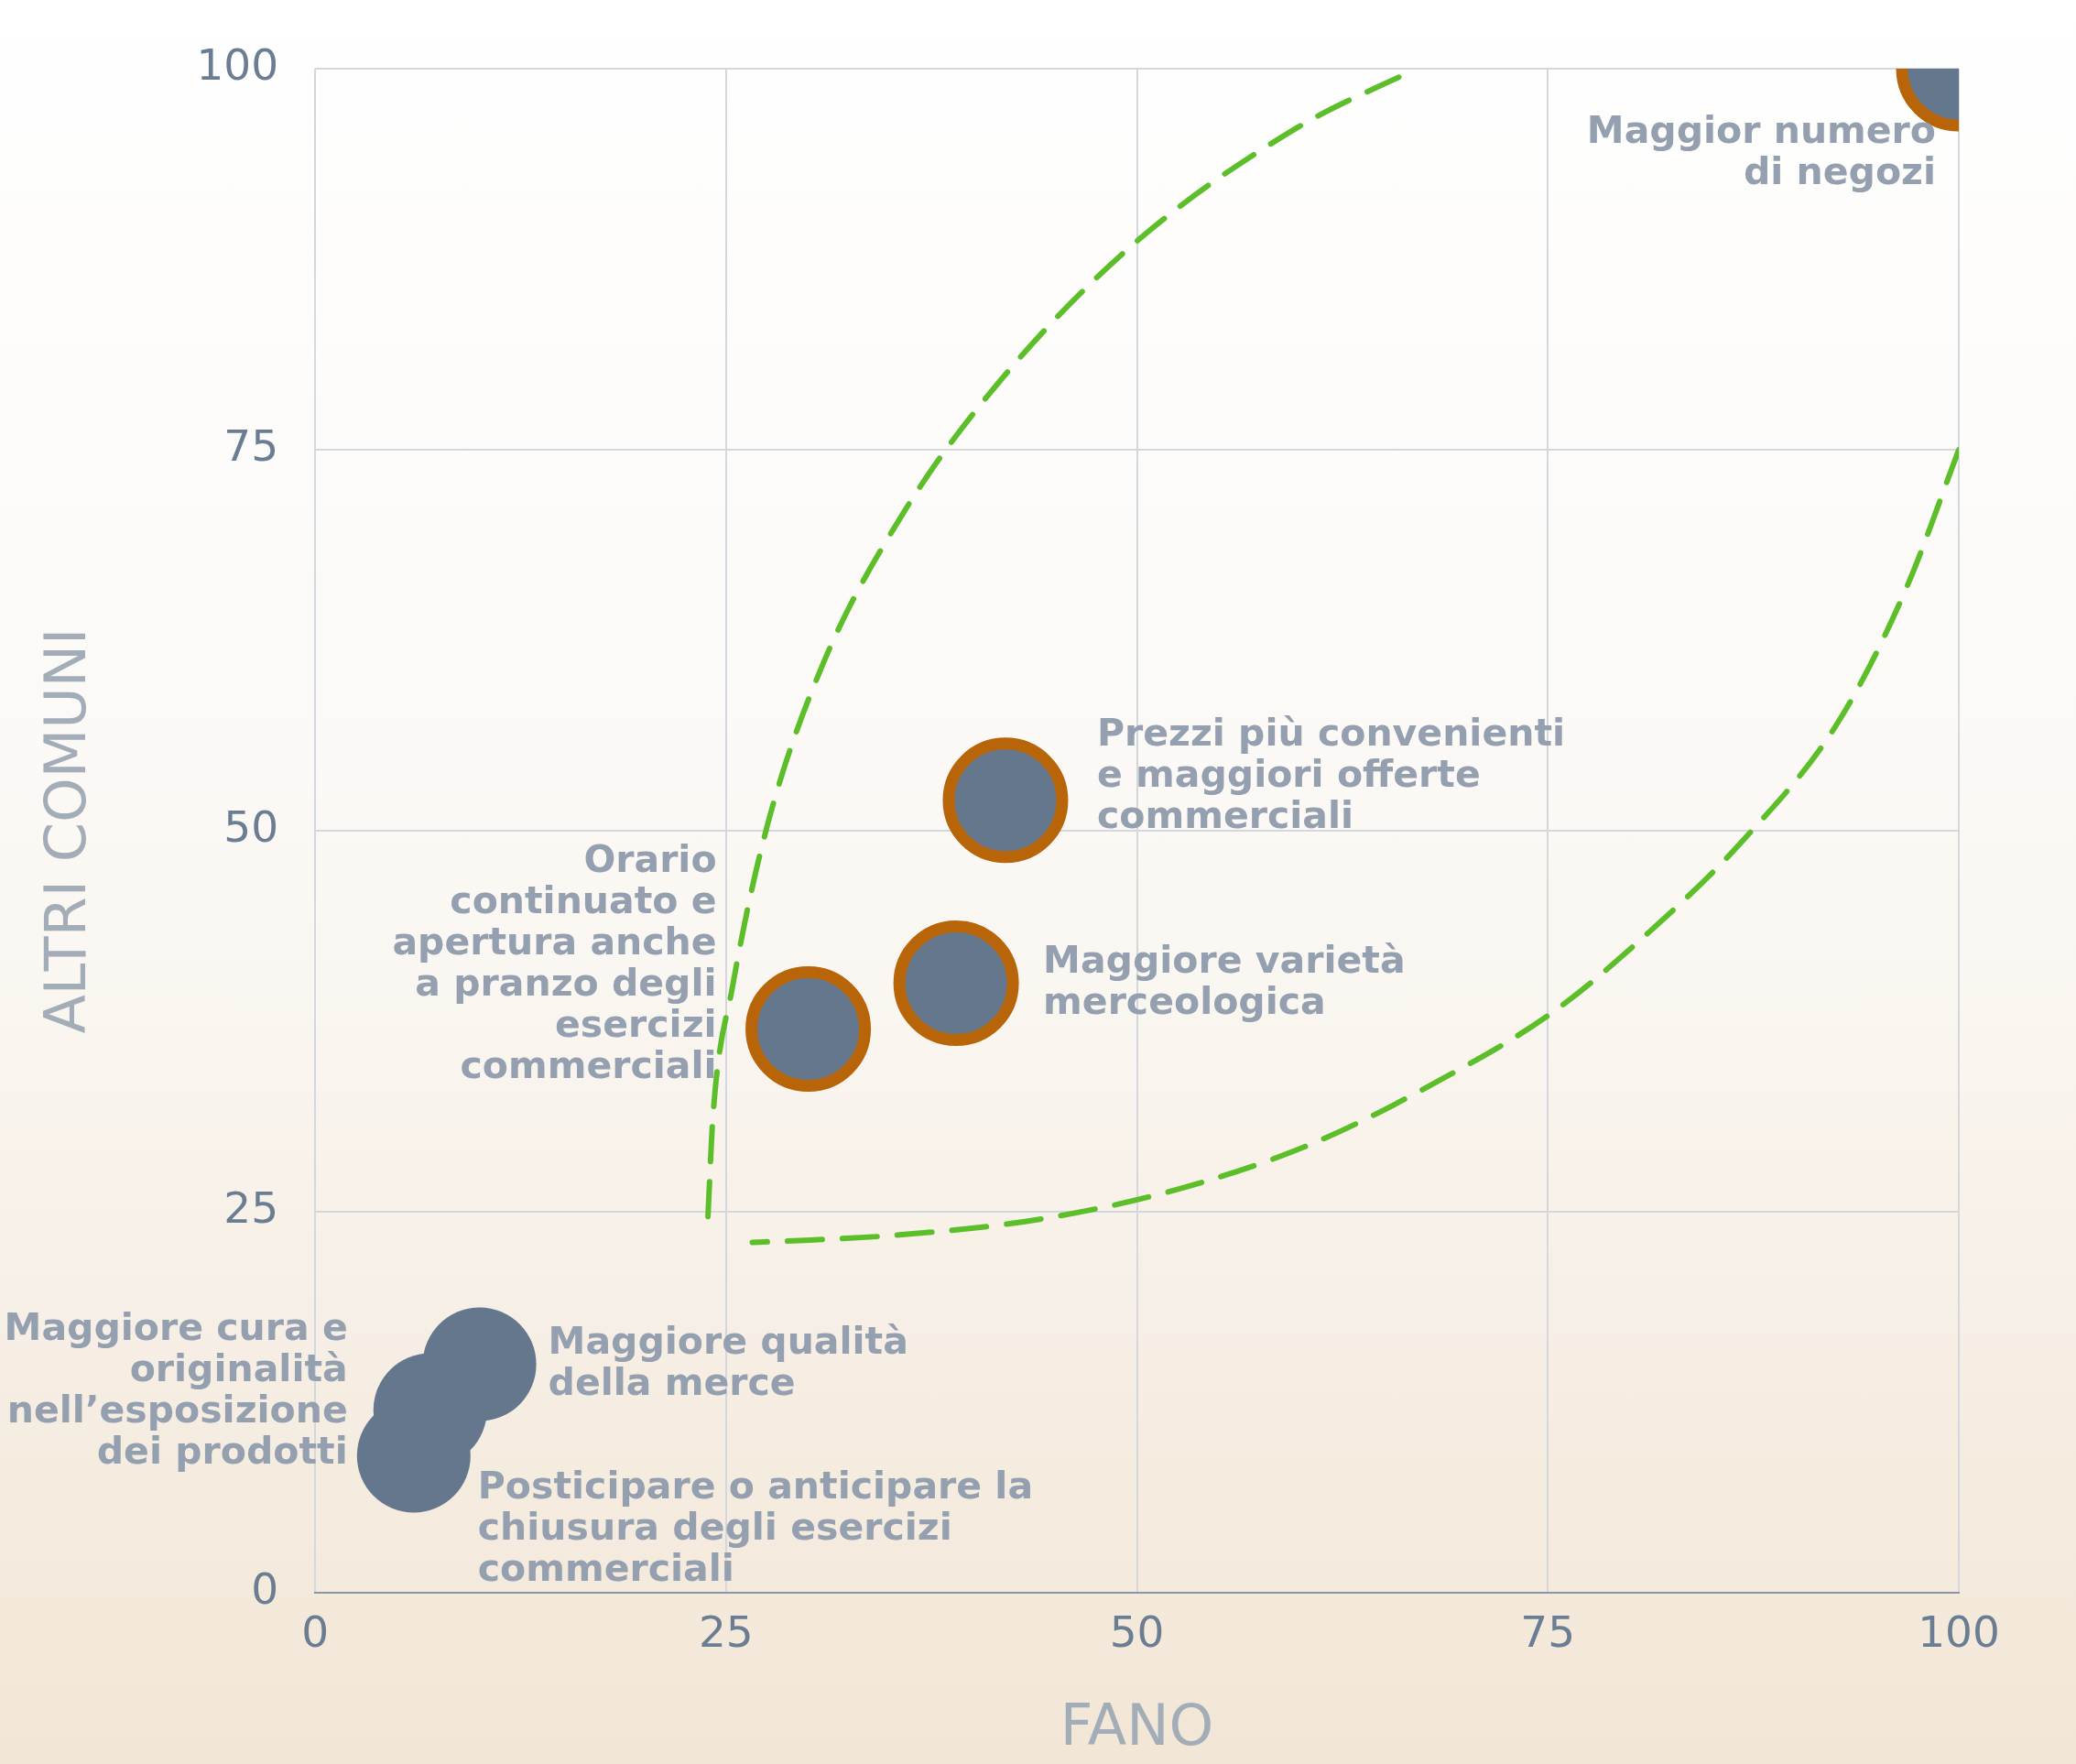 This screenshot has height=1764, width=2076. Describe the element at coordinates (237, 65) in the screenshot. I see `y-tick-label: 100` at that location.